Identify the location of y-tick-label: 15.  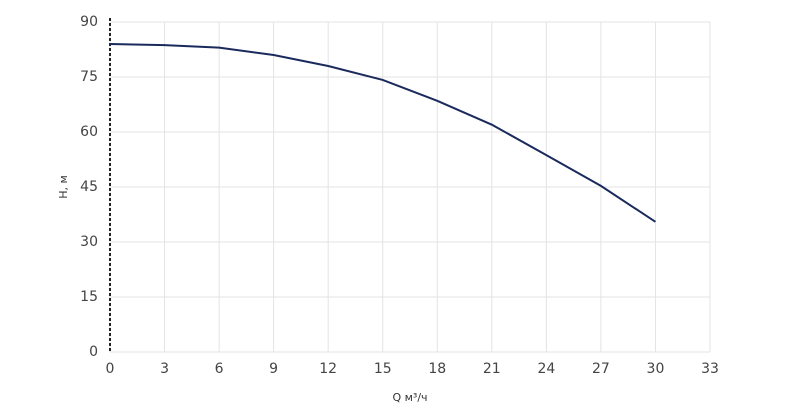
(89, 297).